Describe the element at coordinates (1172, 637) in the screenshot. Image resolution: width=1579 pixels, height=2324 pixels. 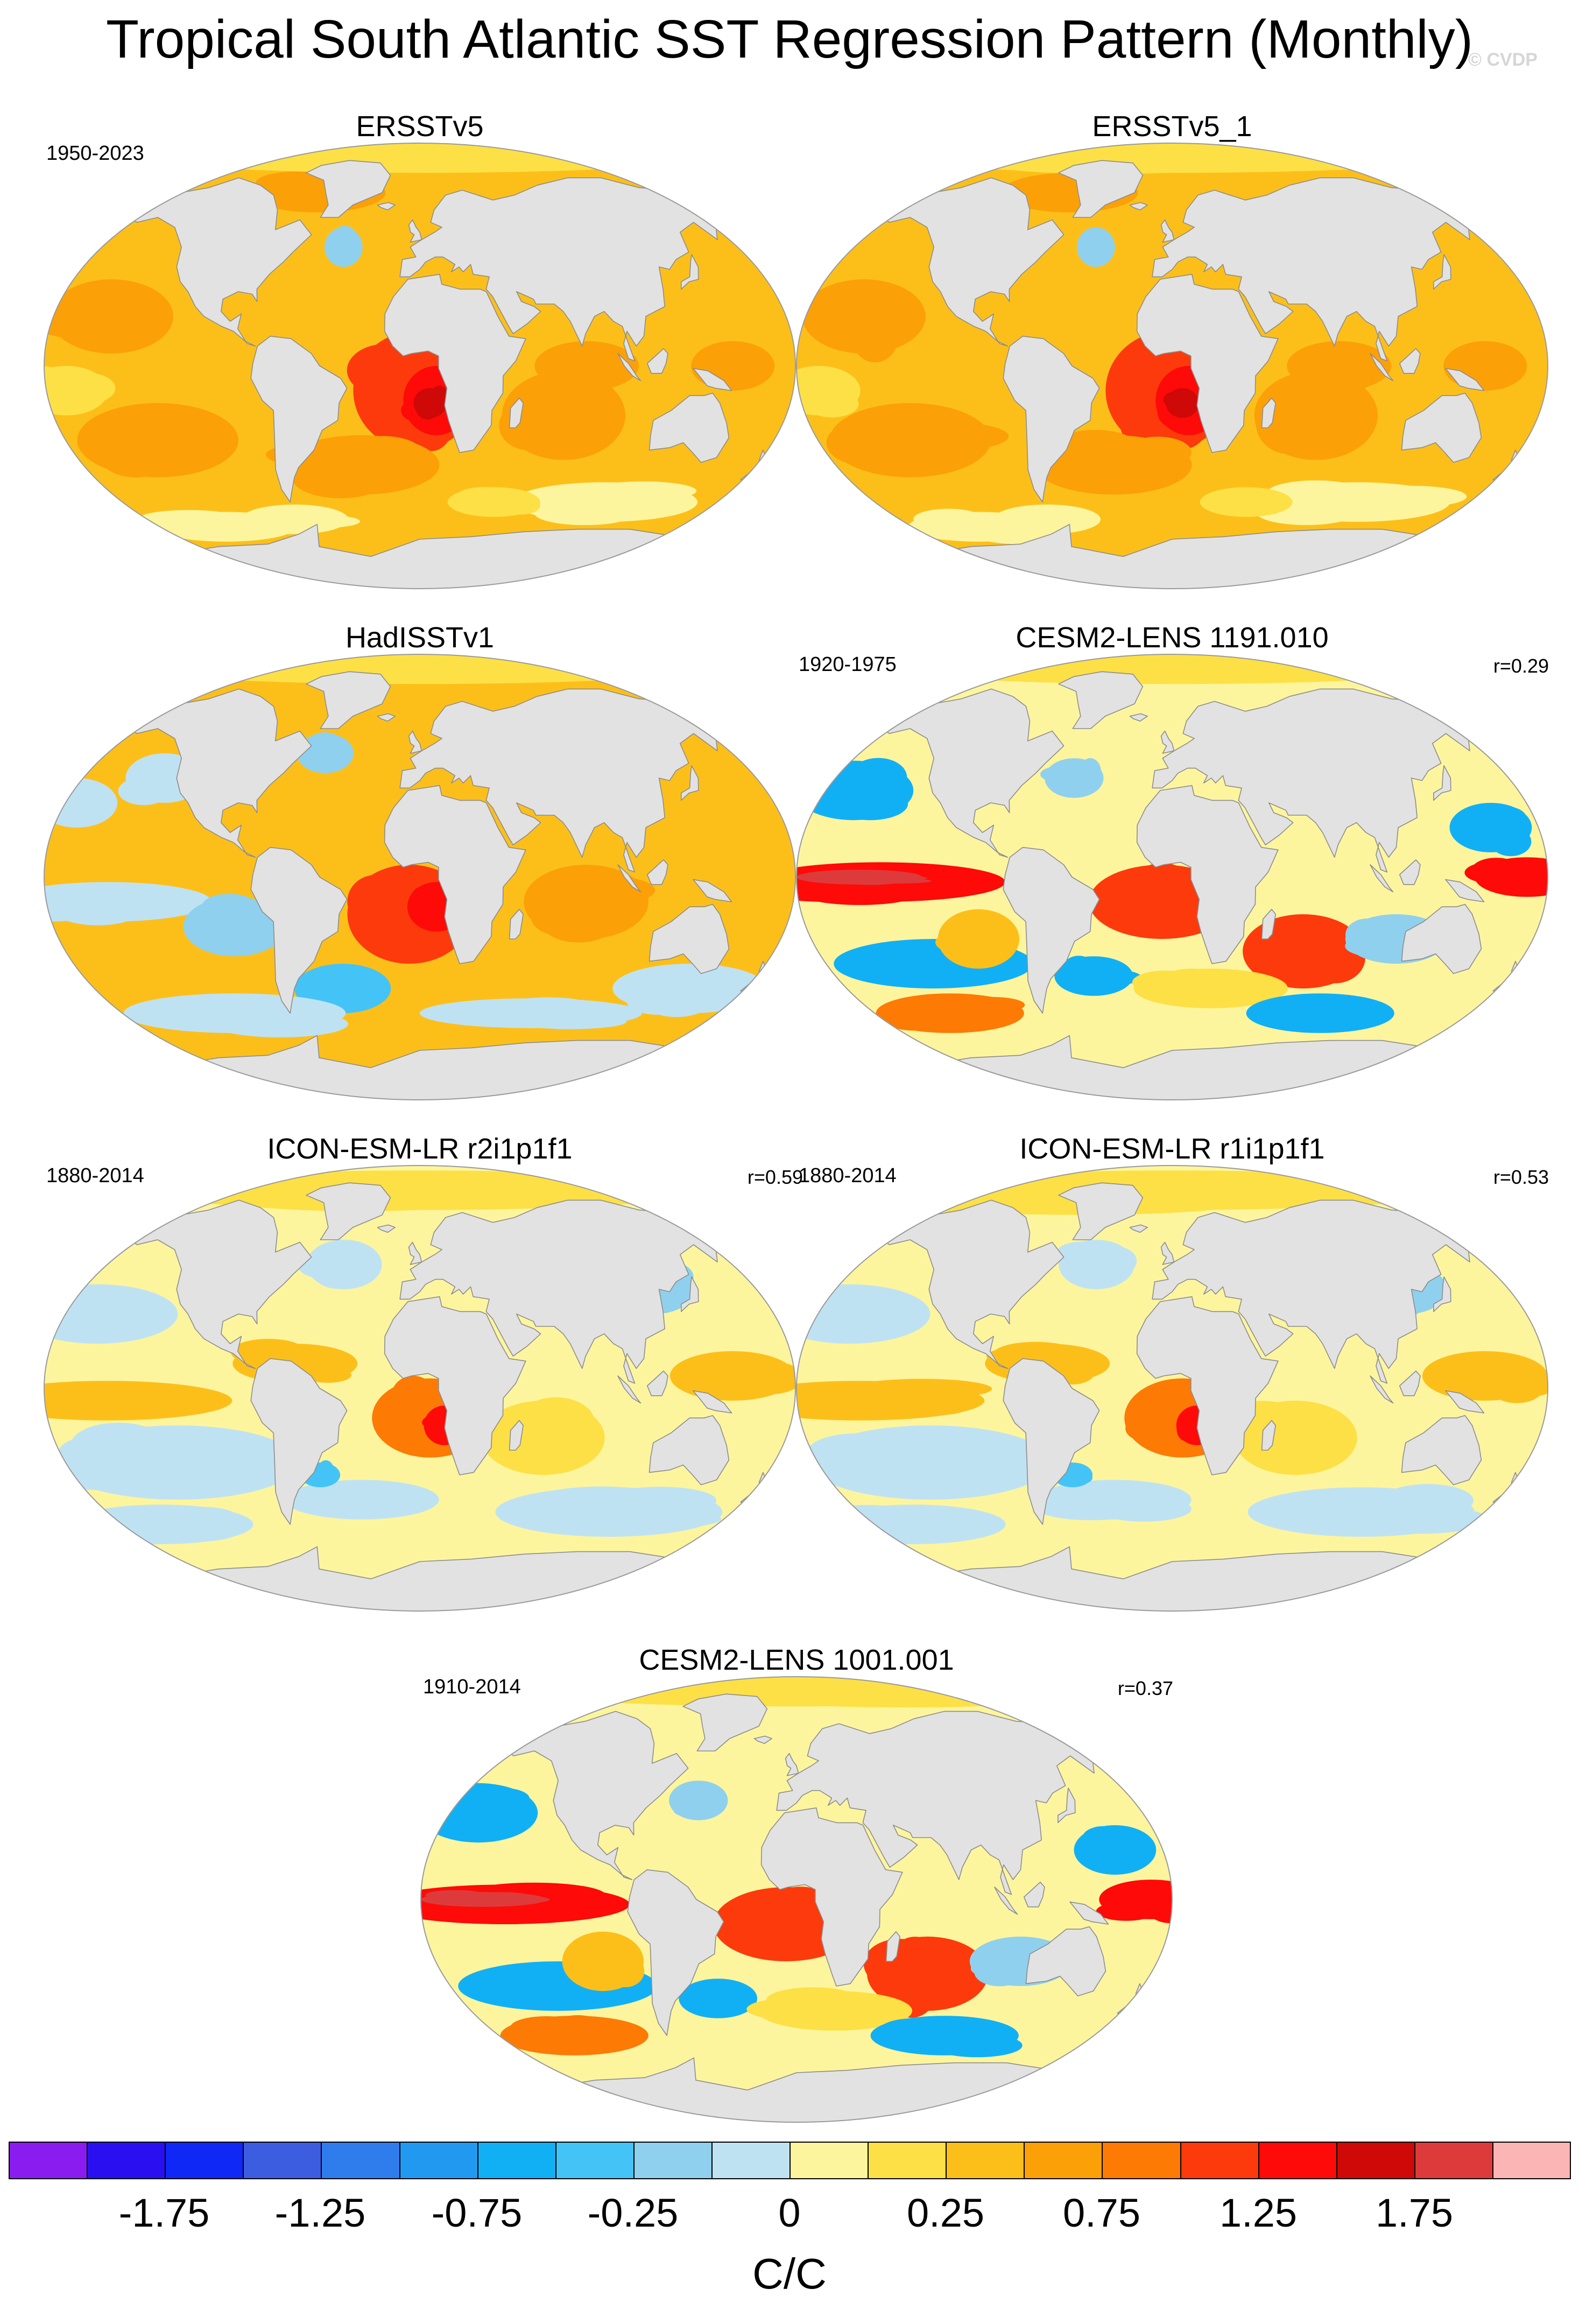
I see `panel-title: CESM2-LENS 1191.010` at that location.